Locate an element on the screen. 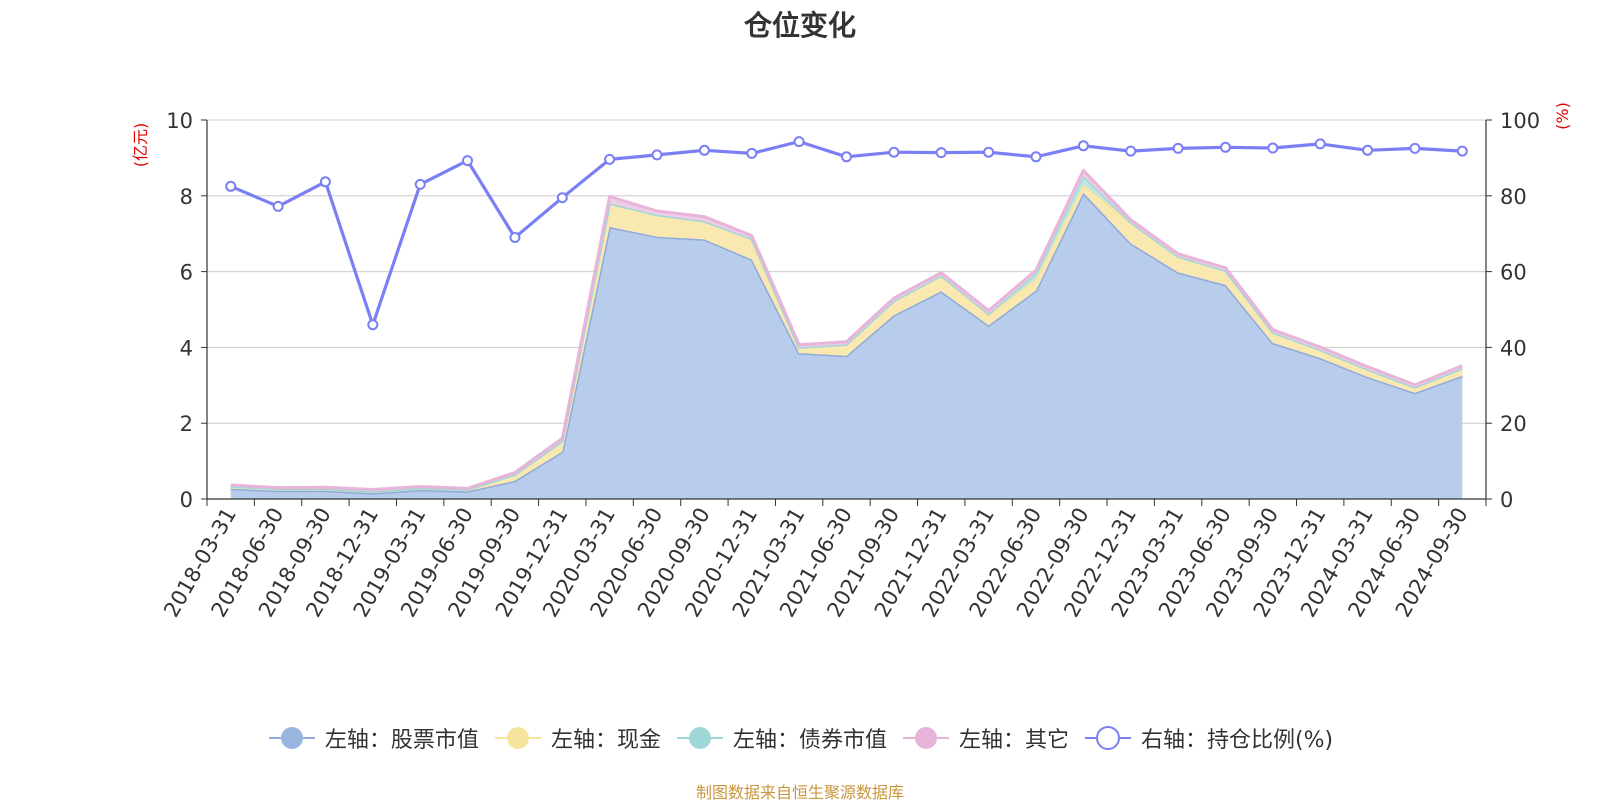 The width and height of the screenshot is (1600, 803). legend-item: 右轴：持仓比例(%) is located at coordinates (1208, 738).